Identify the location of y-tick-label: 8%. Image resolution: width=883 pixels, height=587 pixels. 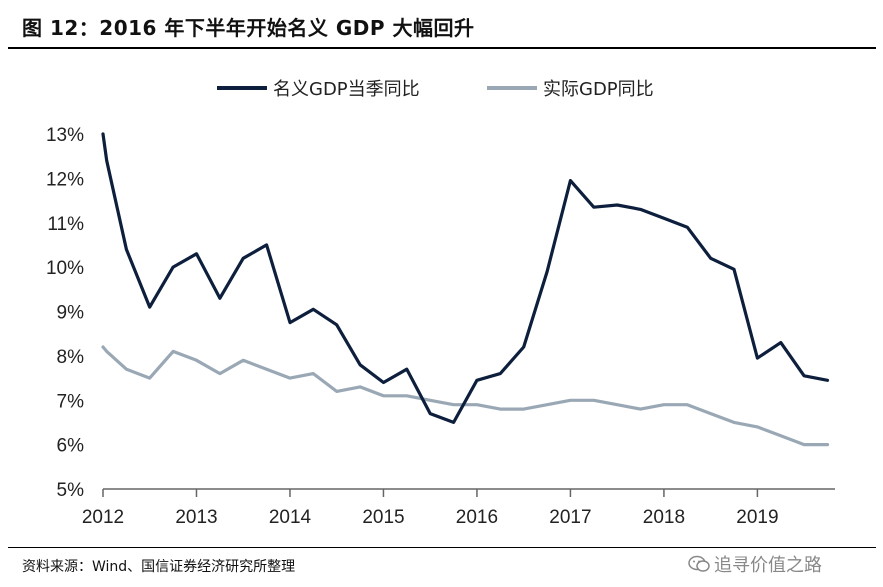
(71, 357).